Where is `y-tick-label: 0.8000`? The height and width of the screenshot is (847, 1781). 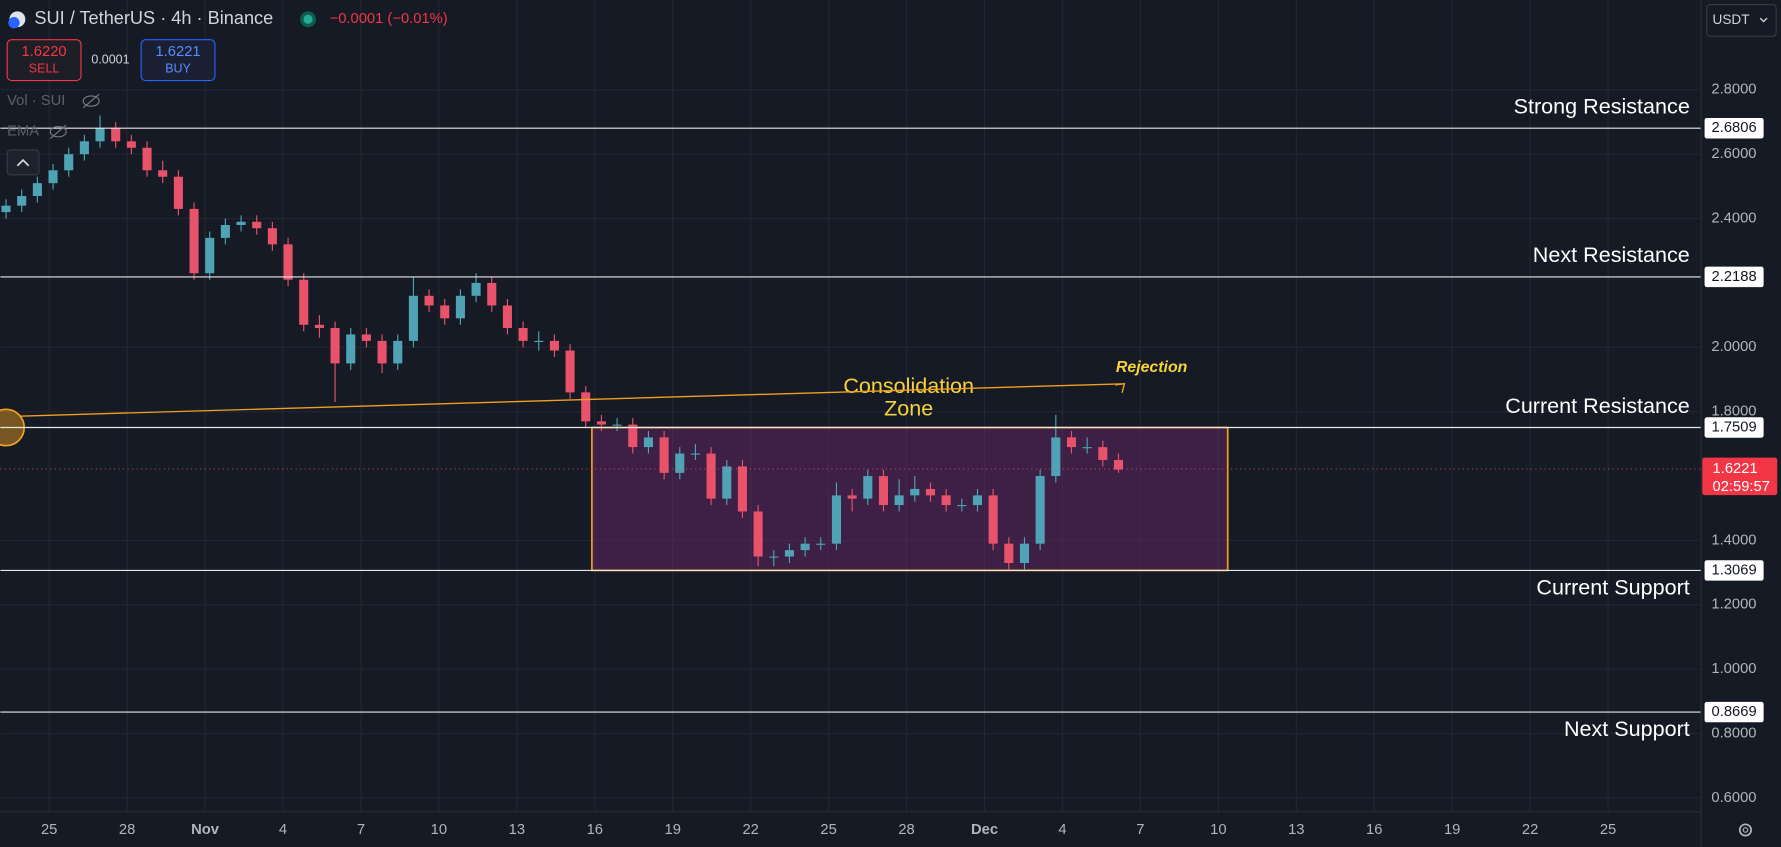
y-tick-label: 0.8000 is located at coordinates (1733, 733).